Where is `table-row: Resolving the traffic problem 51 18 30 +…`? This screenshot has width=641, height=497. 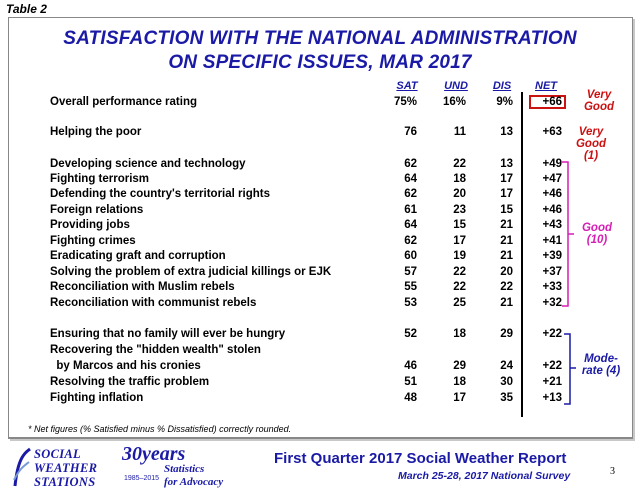 table-row: Resolving the traffic problem 51 18 30 +… is located at coordinates (320, 383).